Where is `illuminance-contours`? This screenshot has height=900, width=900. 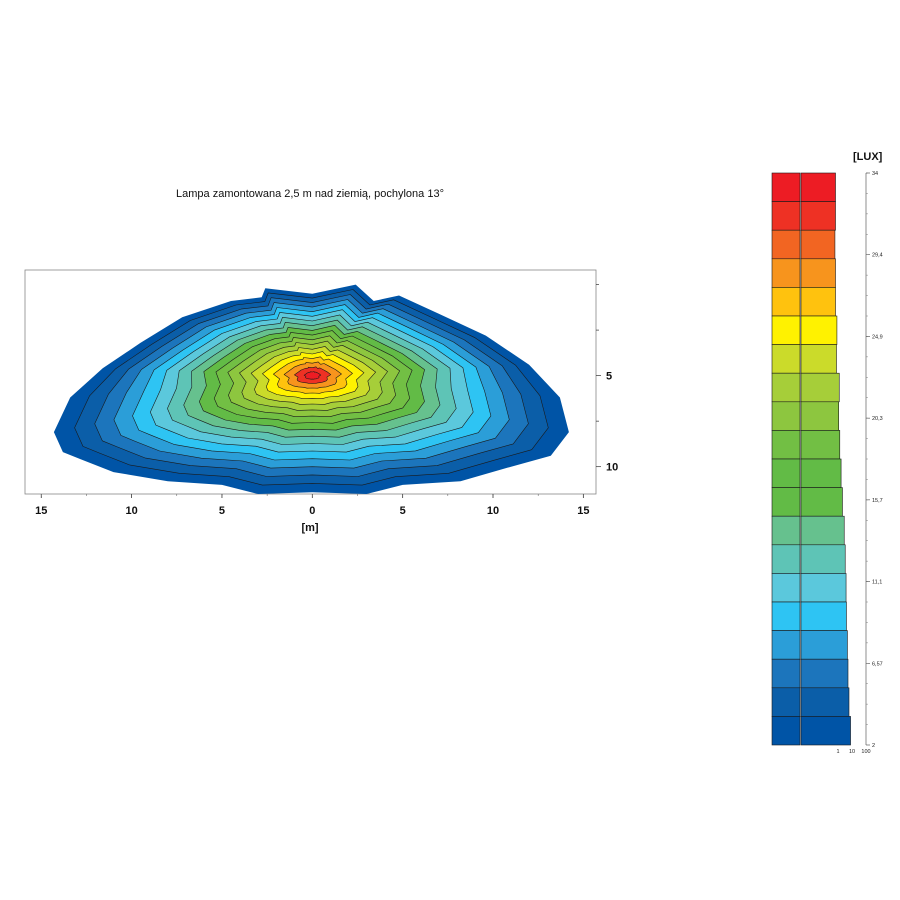 illuminance-contours is located at coordinates (311, 389).